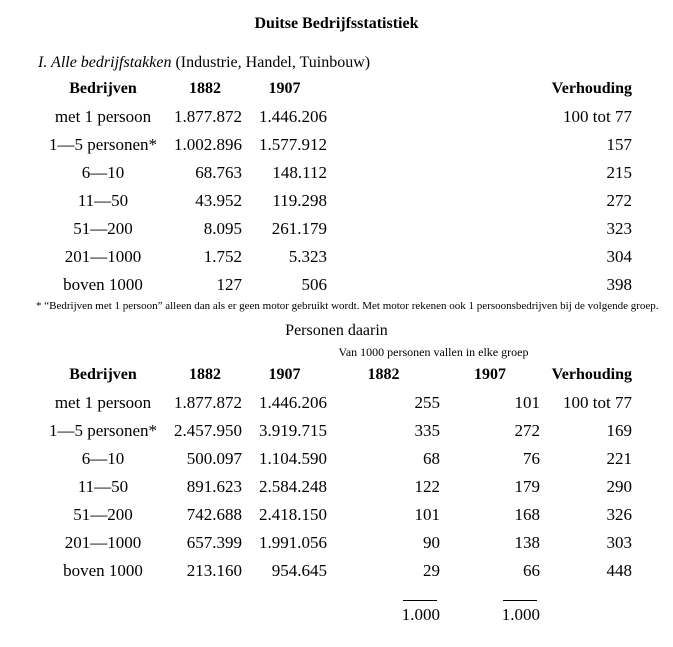 This screenshot has width=673, height=647. I want to click on cell-verhouding: 303, so click(619, 542).